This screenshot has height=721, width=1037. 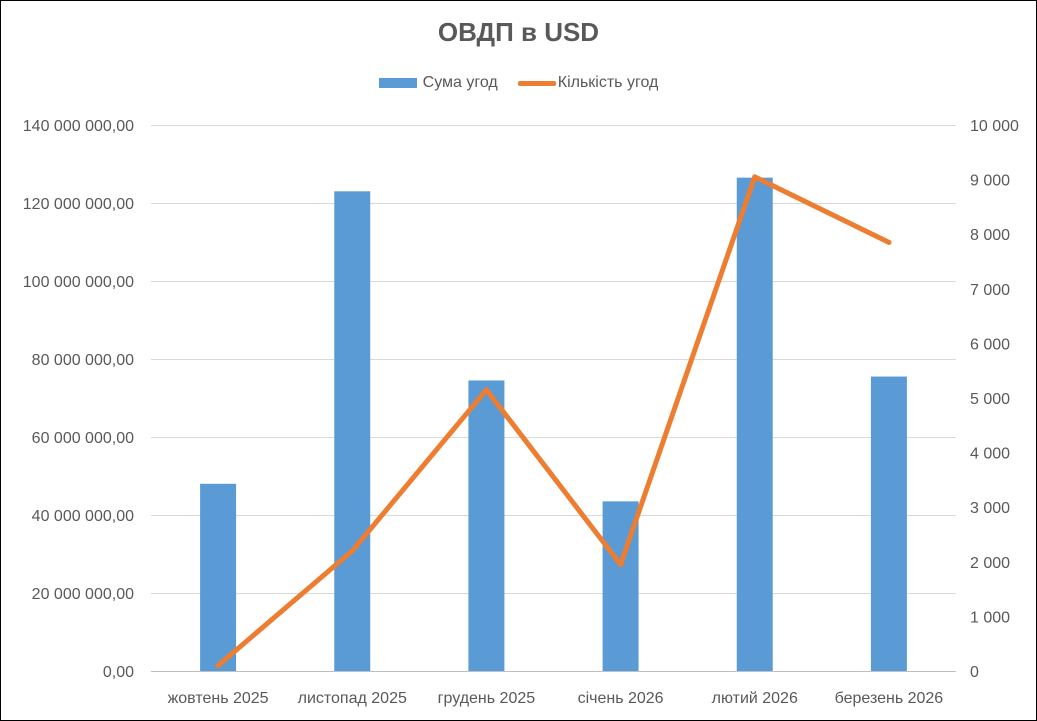 I want to click on legend-item-line: Кількість угод, so click(x=588, y=83).